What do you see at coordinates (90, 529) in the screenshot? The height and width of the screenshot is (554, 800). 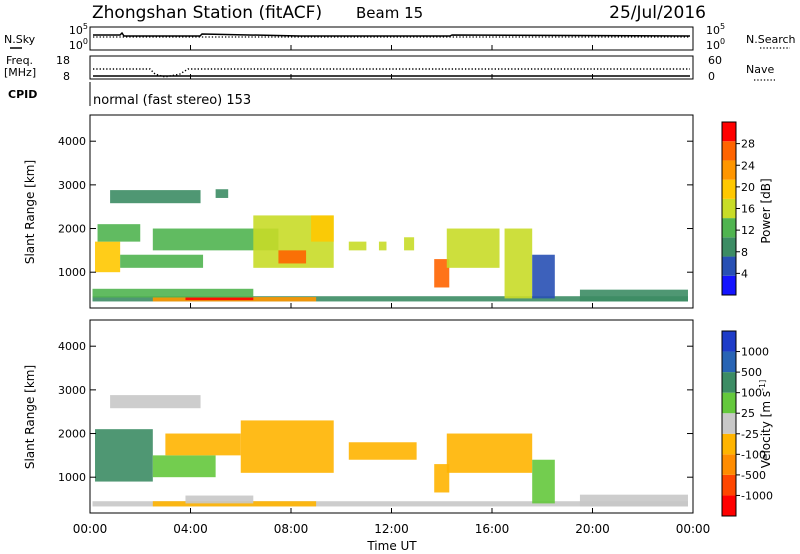 I see `x-tick-label-0: 00:00` at bounding box center [90, 529].